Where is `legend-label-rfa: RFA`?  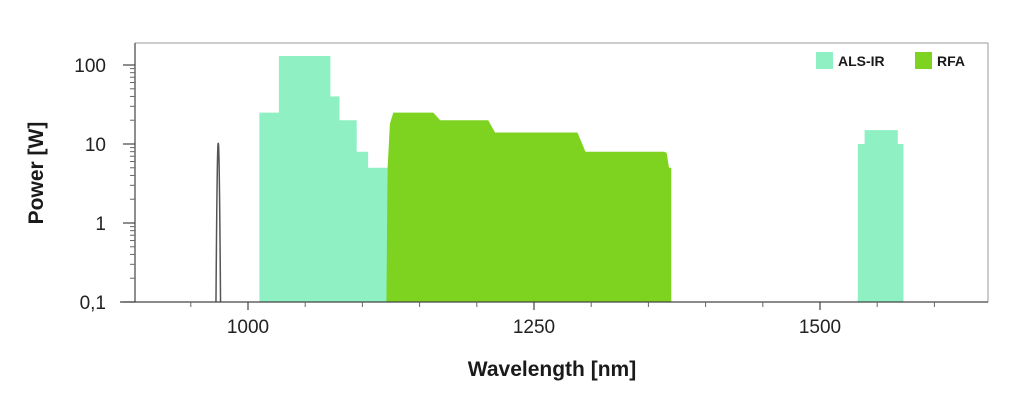 legend-label-rfa: RFA is located at coordinates (951, 61).